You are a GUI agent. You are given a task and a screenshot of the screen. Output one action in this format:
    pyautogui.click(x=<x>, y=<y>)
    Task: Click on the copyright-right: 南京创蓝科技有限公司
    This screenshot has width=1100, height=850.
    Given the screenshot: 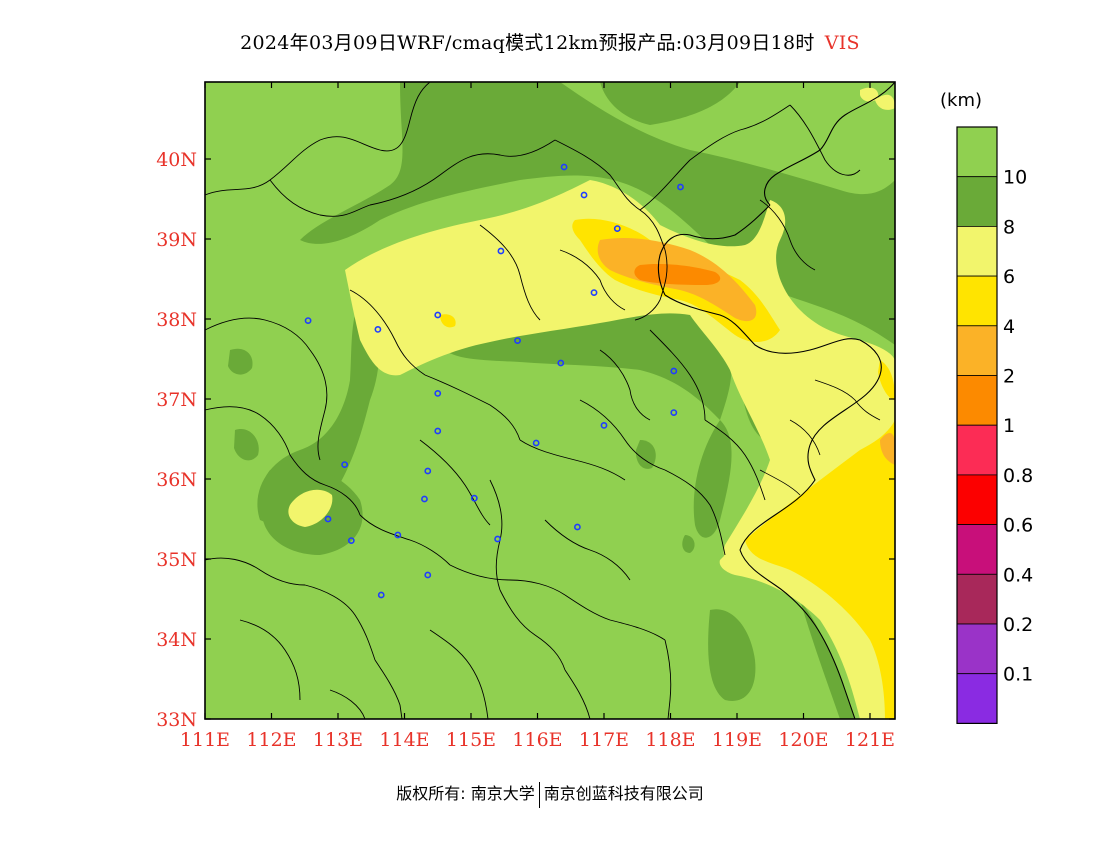 What is the action you would take?
    pyautogui.click(x=623, y=793)
    